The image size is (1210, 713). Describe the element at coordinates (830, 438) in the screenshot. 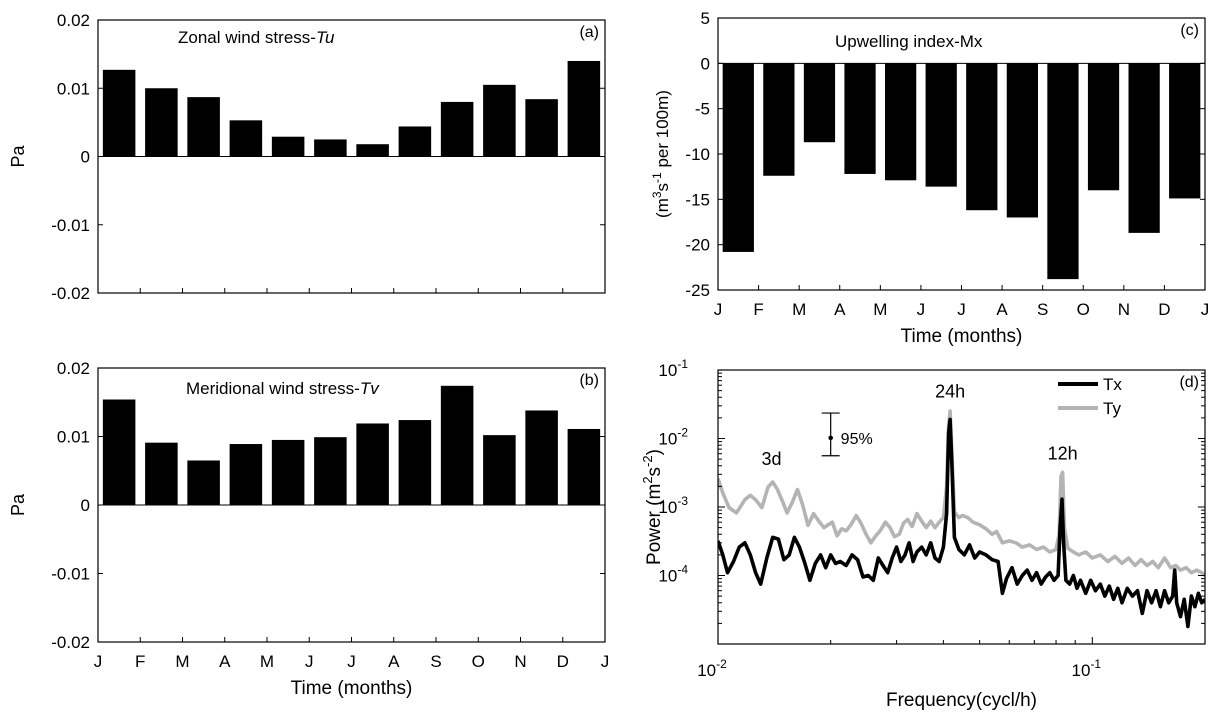

I see `confidence-bar-dot` at that location.